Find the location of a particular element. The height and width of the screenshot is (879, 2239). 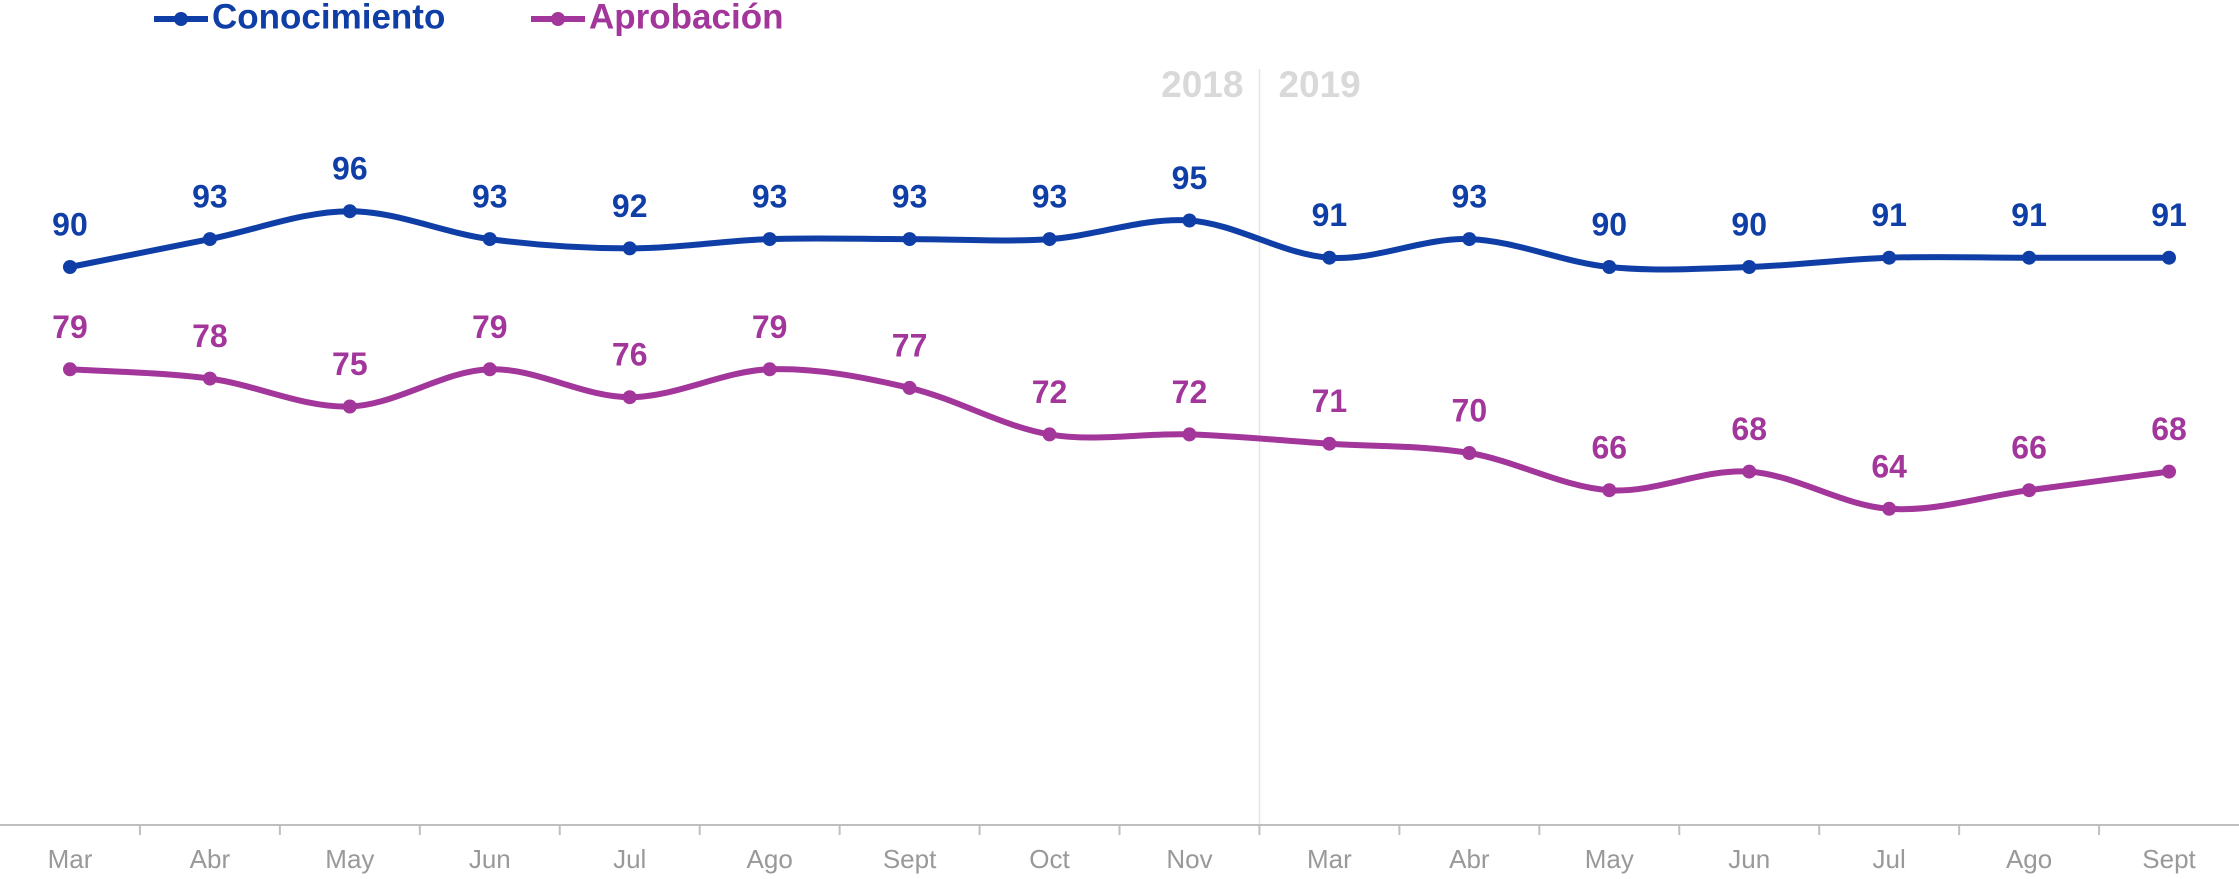

data-label: 95 is located at coordinates (1190, 178).